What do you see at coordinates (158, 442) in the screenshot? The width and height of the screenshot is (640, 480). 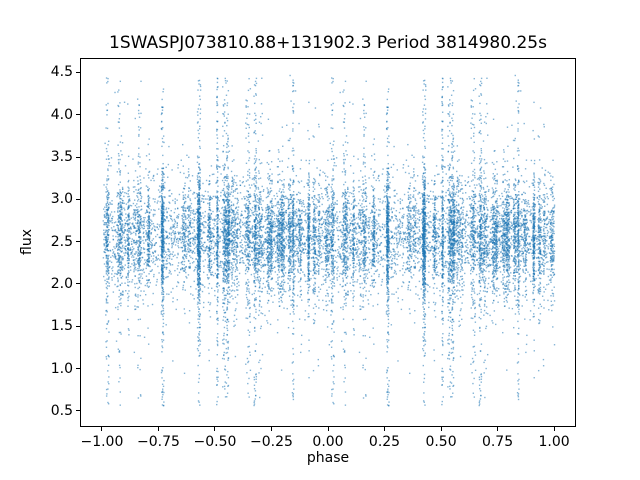 I see `x-tick-label: −0.75` at bounding box center [158, 442].